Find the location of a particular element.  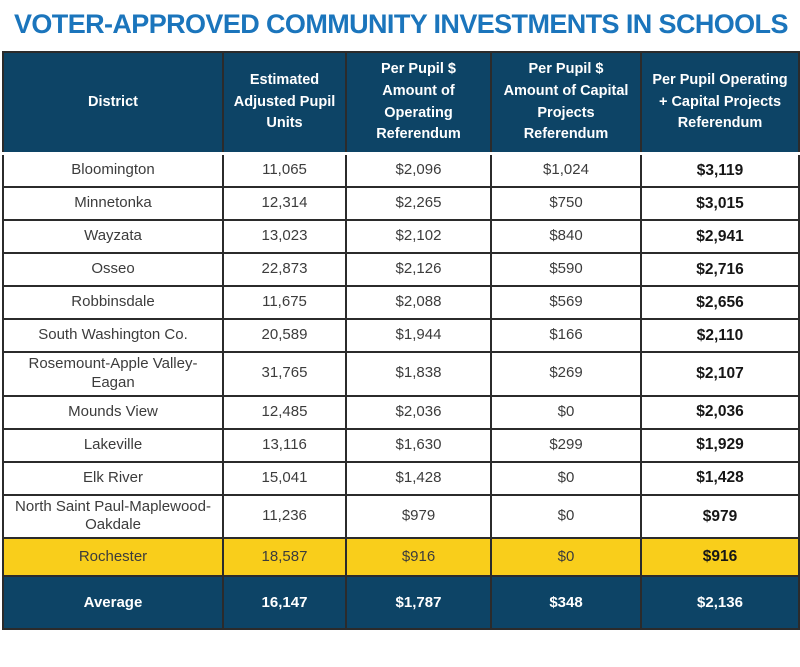

cell-average-operating: $1,787 is located at coordinates (418, 603).